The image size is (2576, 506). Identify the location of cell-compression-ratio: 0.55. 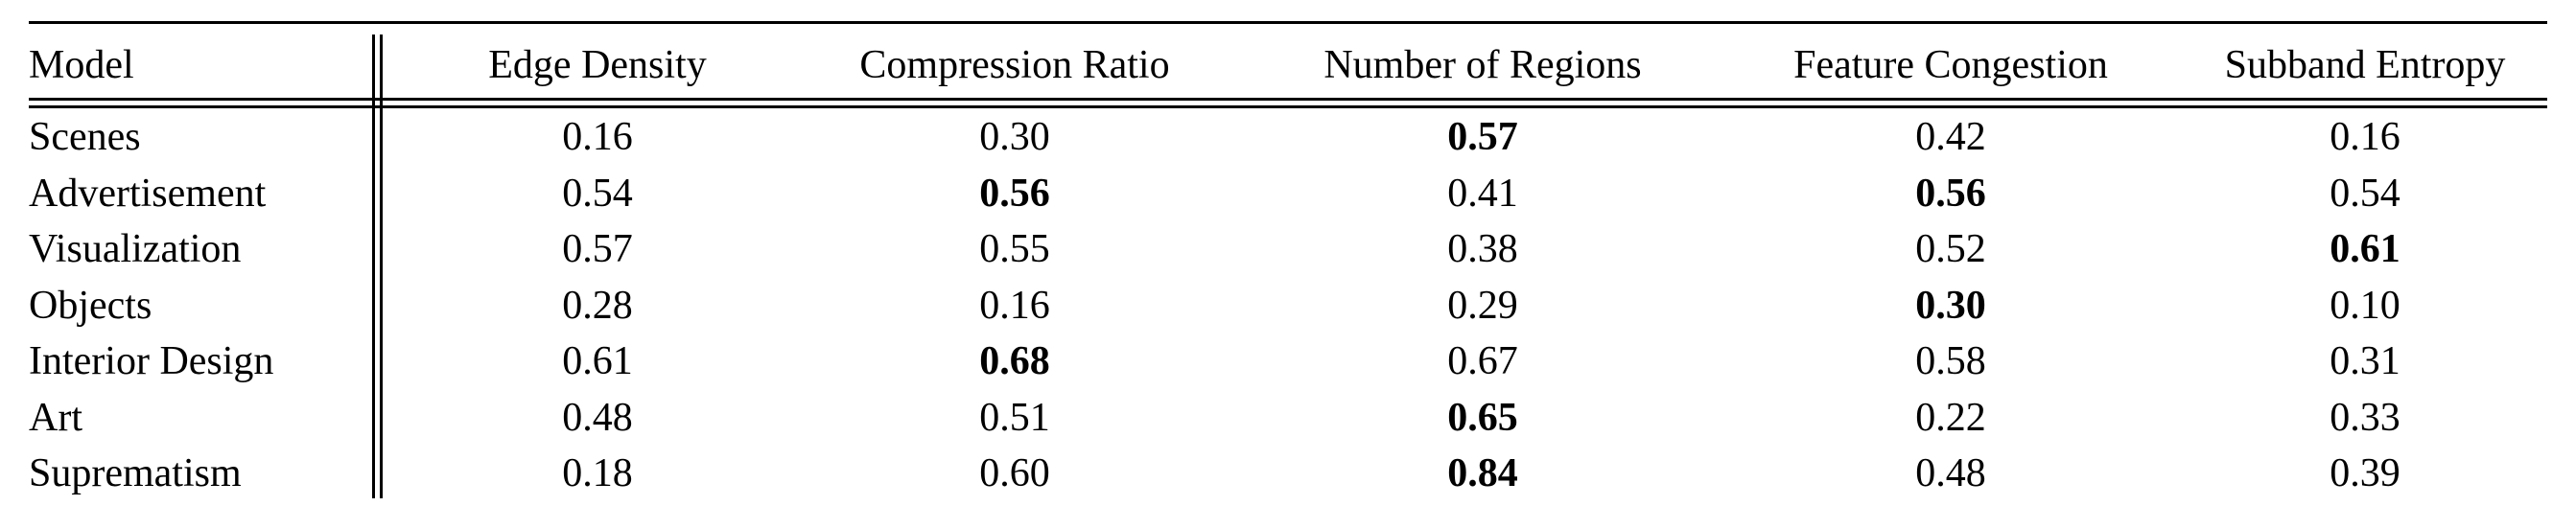
(1014, 249).